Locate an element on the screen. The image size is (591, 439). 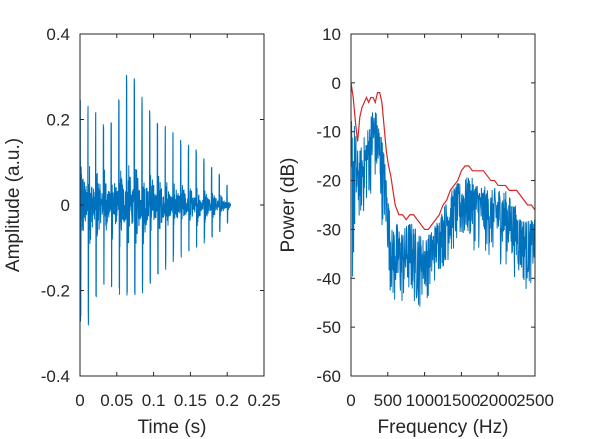
left-x-tick-label: 0.05 is located at coordinates (116, 400).